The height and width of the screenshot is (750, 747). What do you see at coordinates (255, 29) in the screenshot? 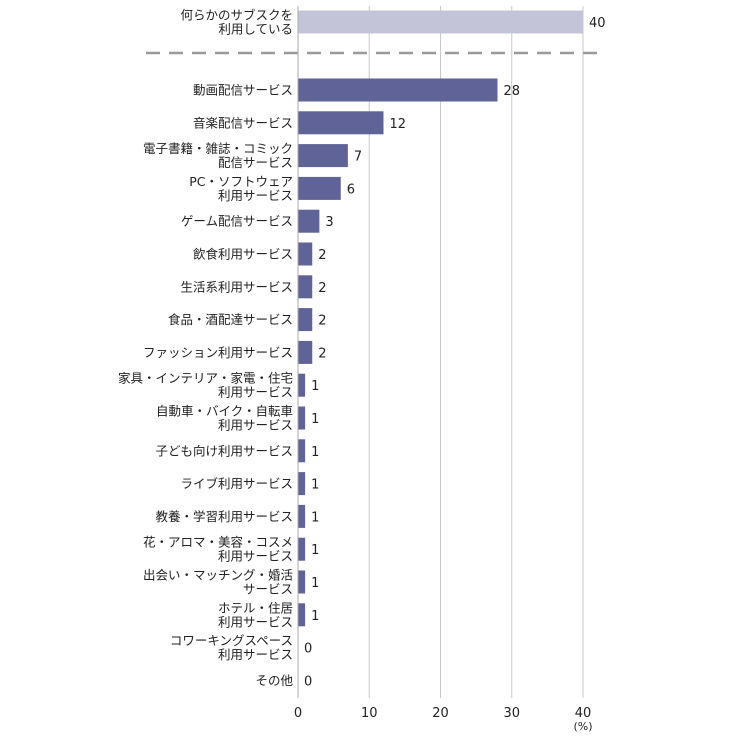
I see `category-label: 利用している` at bounding box center [255, 29].